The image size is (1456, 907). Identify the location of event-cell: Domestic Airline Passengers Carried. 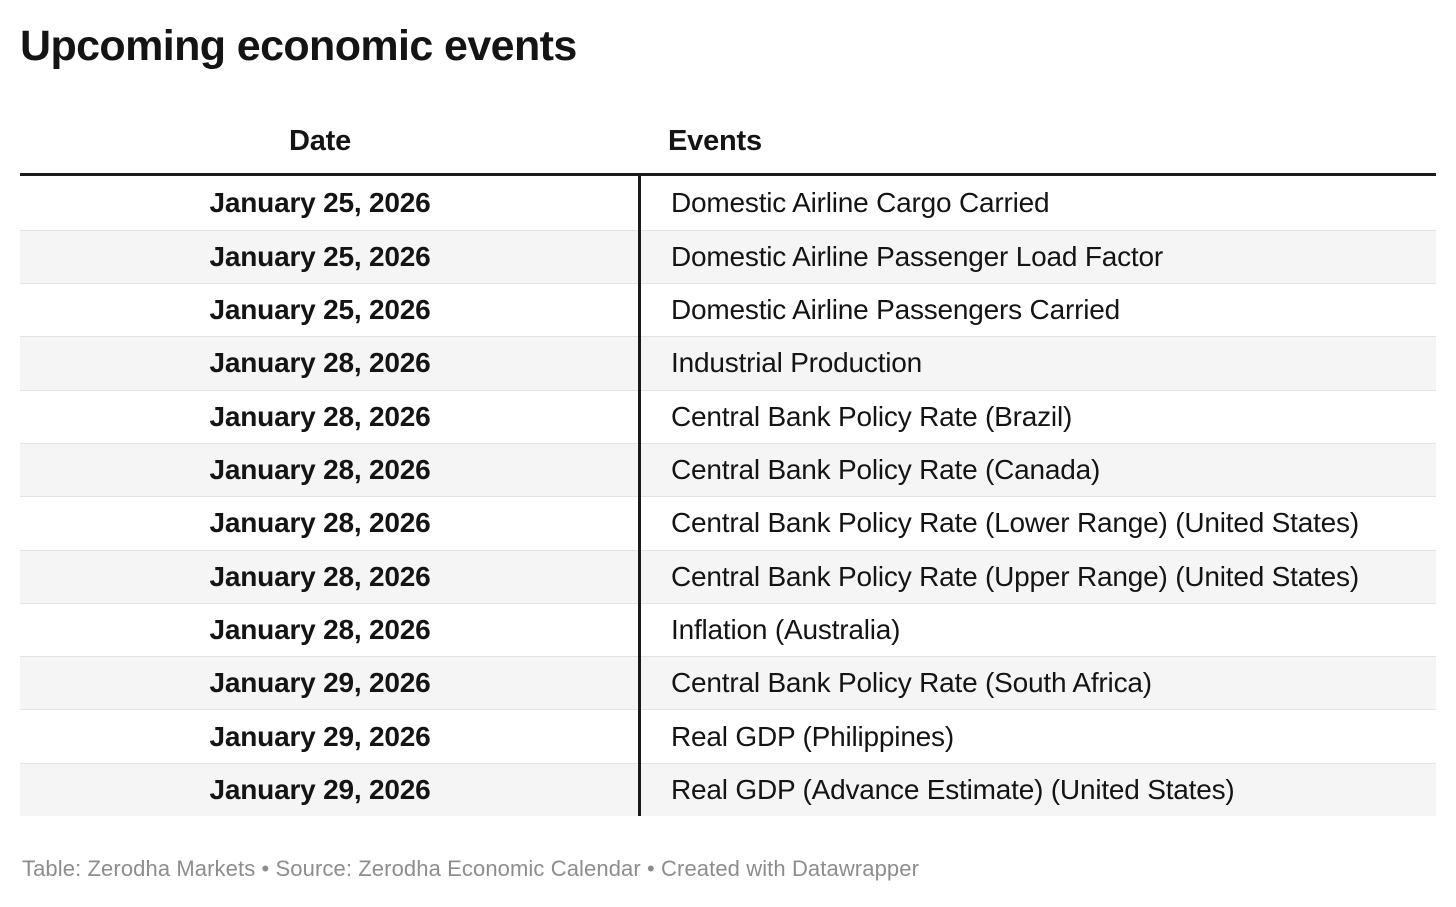
(895, 310).